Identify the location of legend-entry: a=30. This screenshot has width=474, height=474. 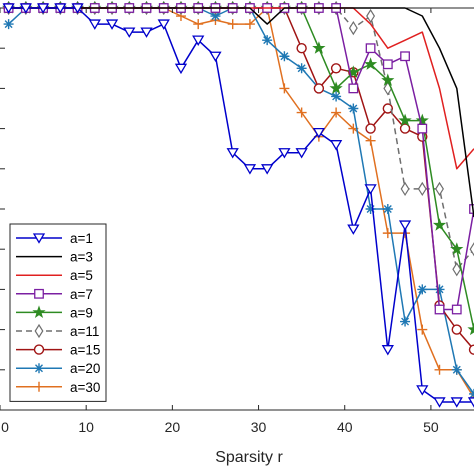
(58, 387).